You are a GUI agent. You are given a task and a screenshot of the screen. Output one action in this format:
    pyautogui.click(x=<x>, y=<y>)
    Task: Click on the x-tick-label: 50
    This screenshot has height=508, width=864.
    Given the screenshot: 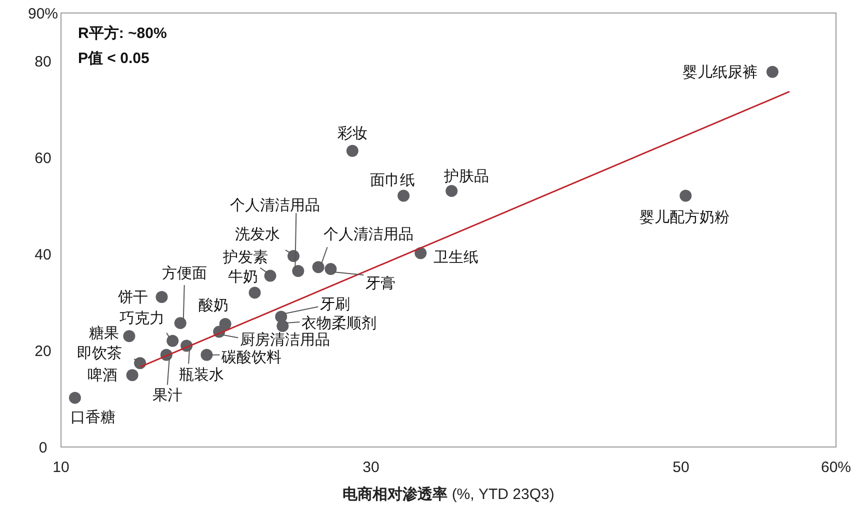 What is the action you would take?
    pyautogui.click(x=681, y=467)
    